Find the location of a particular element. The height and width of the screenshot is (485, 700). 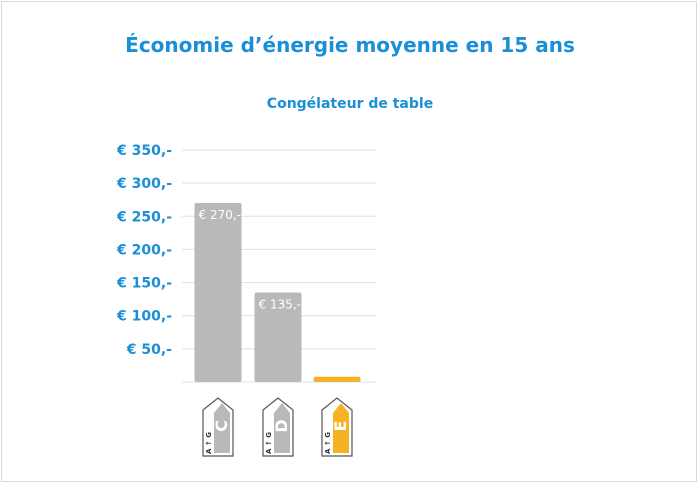

y-tick-label: € 50,- is located at coordinates (149, 350).